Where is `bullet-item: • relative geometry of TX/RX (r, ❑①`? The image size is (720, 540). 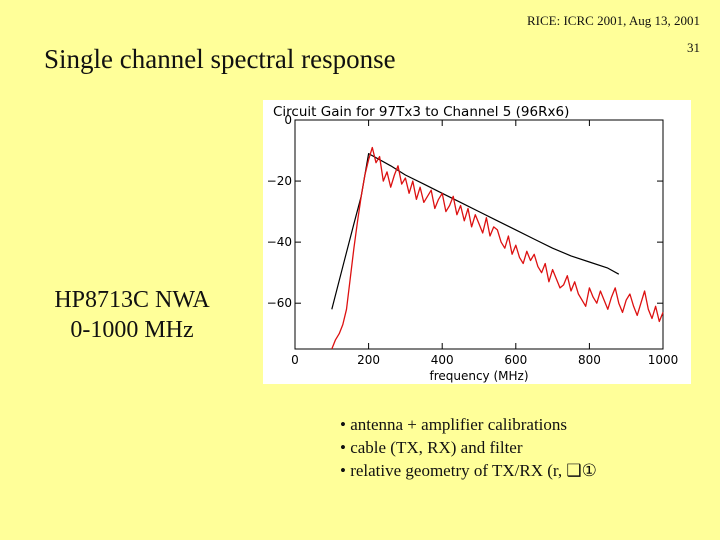 bullet-item: • relative geometry of TX/RX (r, ❑① is located at coordinates (468, 470).